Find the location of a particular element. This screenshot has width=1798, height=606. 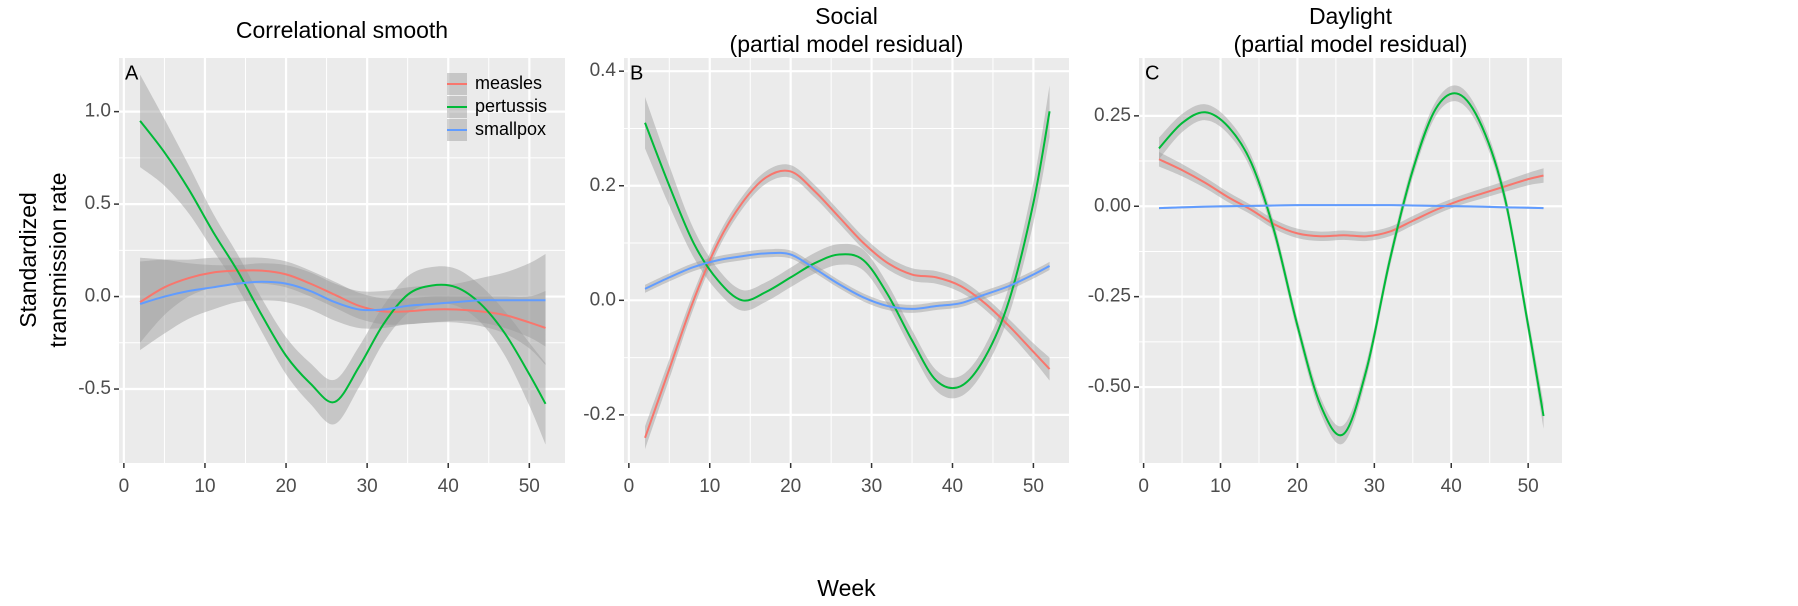

chart-title: Daylight is located at coordinates (1351, 16).